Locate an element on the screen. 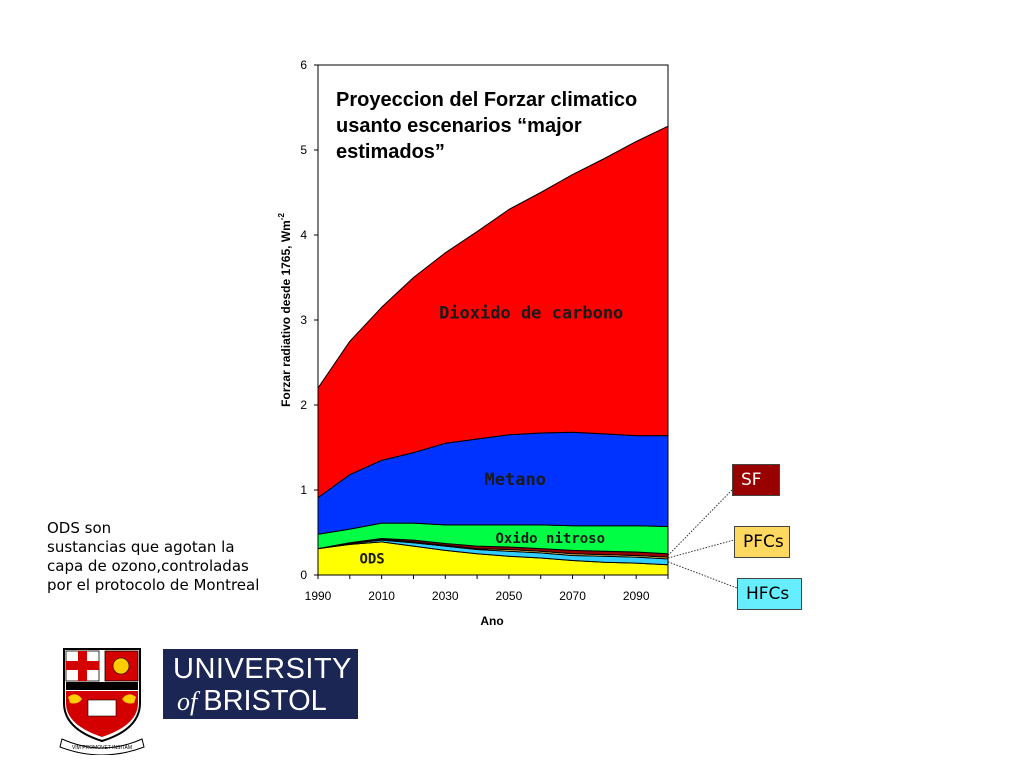  y-tick-label: 5 is located at coordinates (303, 150).